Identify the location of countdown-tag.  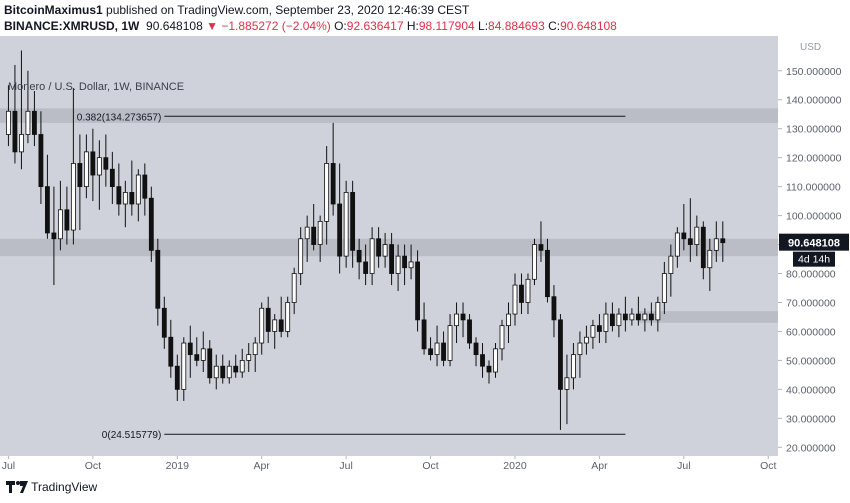
(814, 259).